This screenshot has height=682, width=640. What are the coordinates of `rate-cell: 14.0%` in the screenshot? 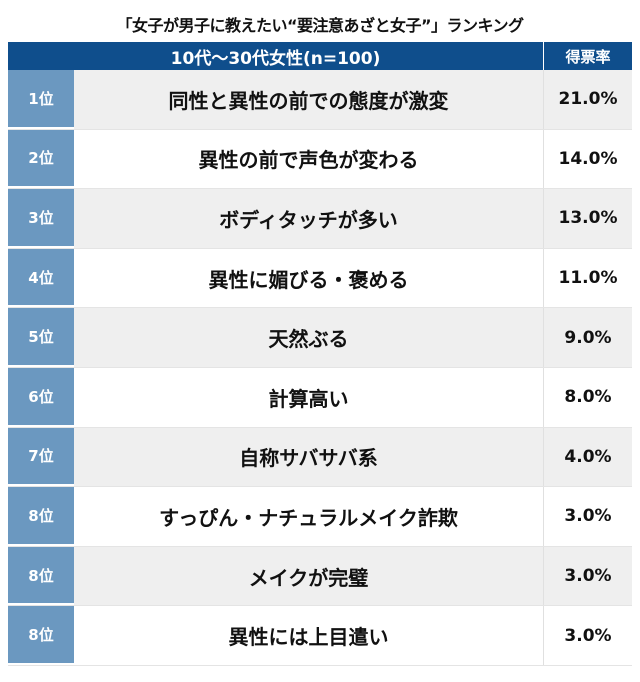 It's located at (587, 159).